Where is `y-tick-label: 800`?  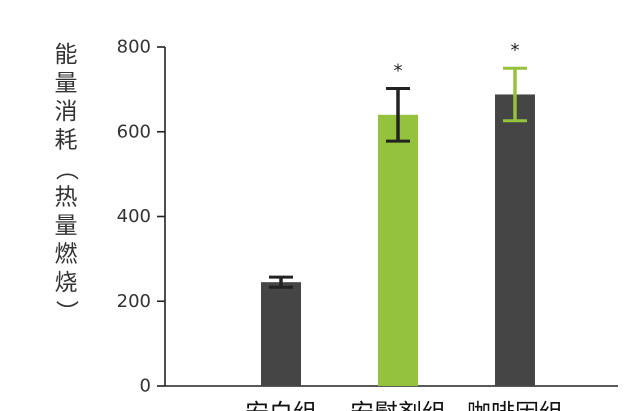
y-tick-label: 800 is located at coordinates (134, 47).